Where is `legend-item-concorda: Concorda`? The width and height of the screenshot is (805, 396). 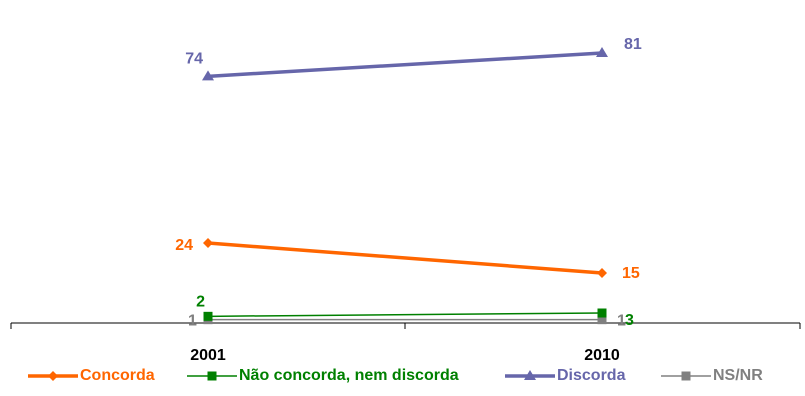
legend-item-concorda: Concorda is located at coordinates (91, 376).